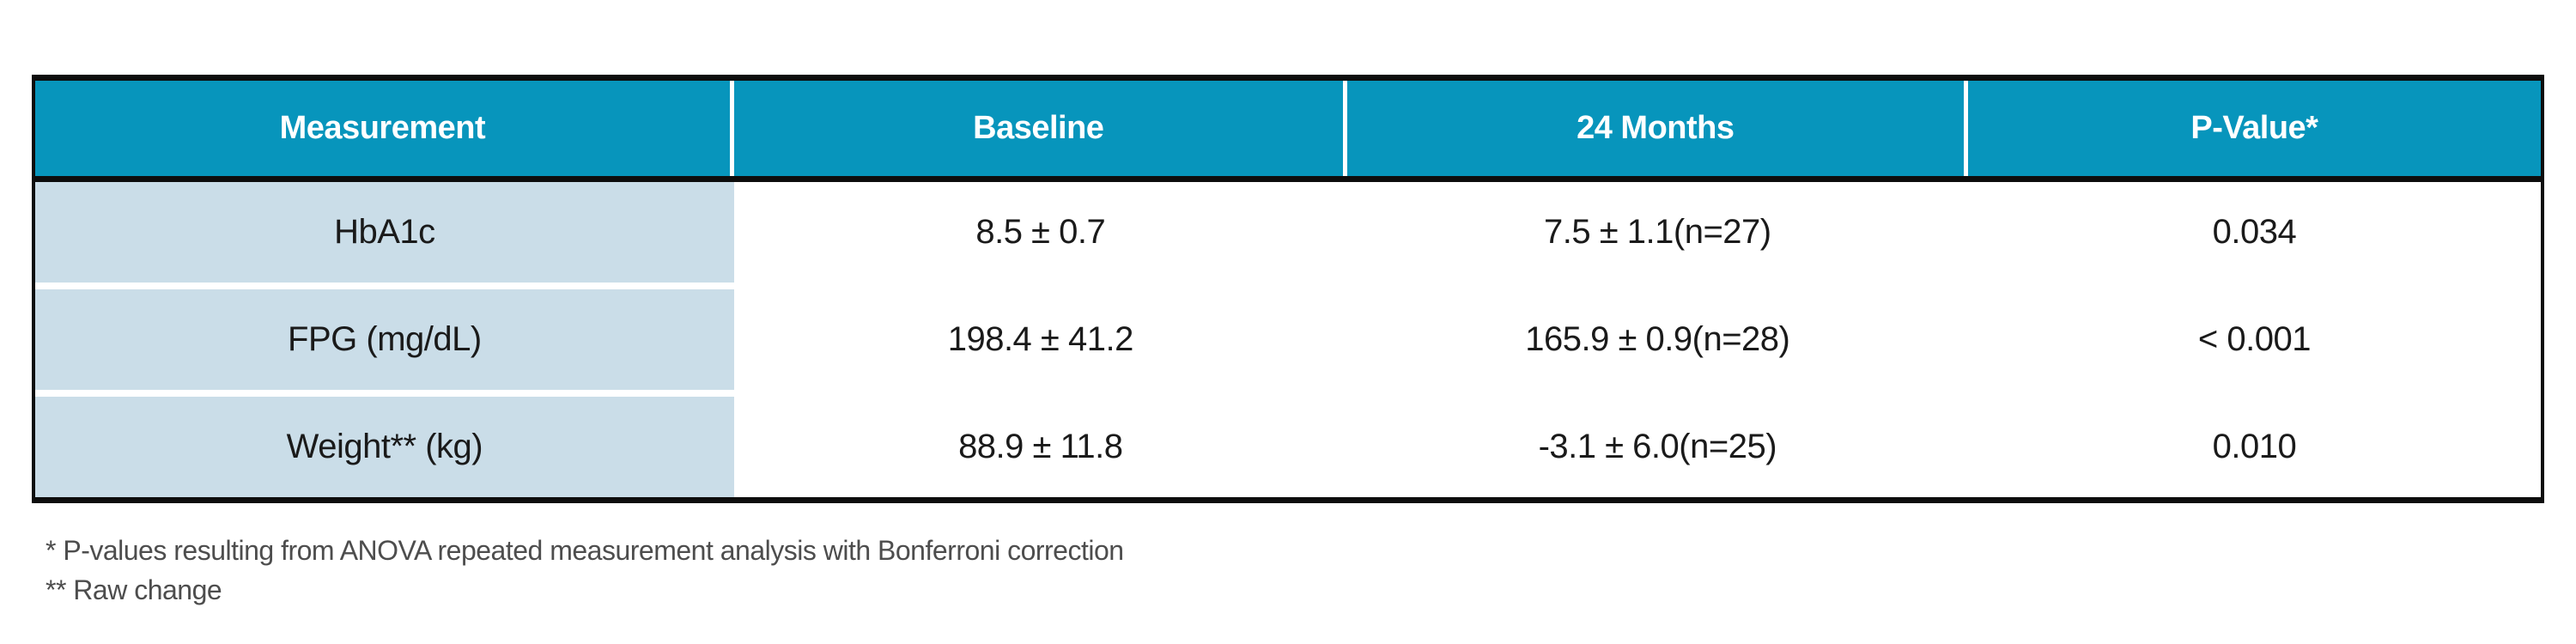  I want to click on cell-measurement: HbA1c, so click(385, 232).